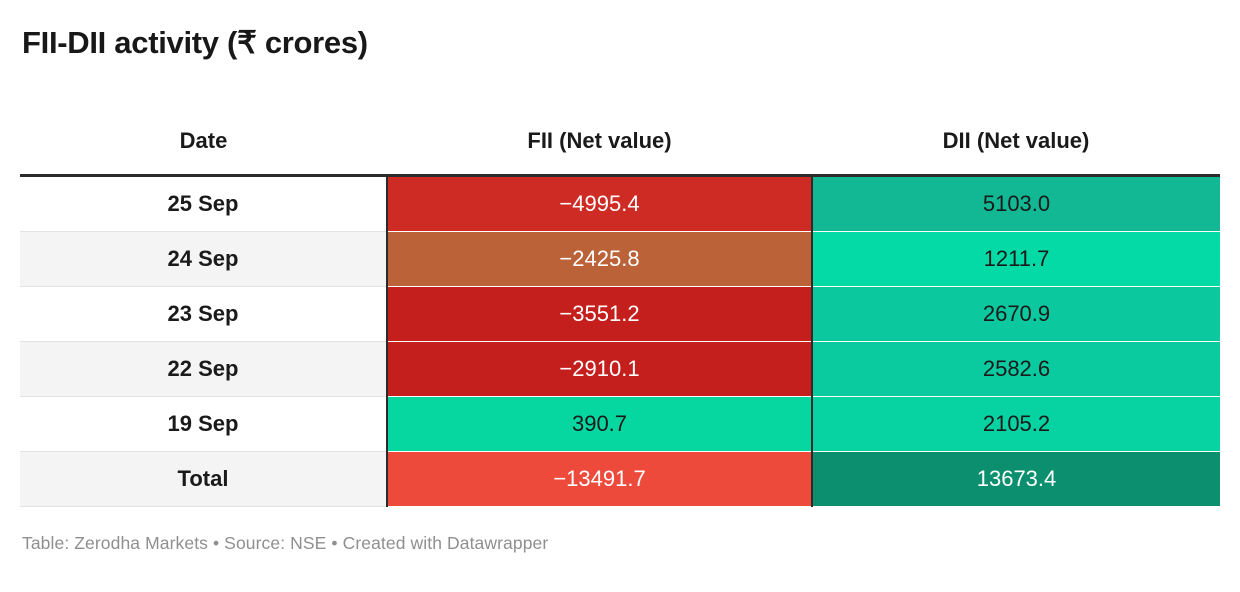 The image size is (1240, 592). I want to click on dii-value-cell: 5103.0, so click(1015, 203).